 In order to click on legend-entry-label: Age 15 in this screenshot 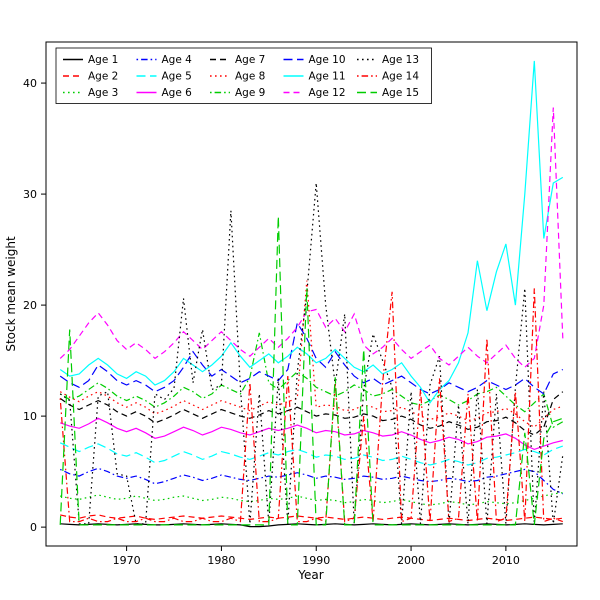, I will do `click(400, 93)`.